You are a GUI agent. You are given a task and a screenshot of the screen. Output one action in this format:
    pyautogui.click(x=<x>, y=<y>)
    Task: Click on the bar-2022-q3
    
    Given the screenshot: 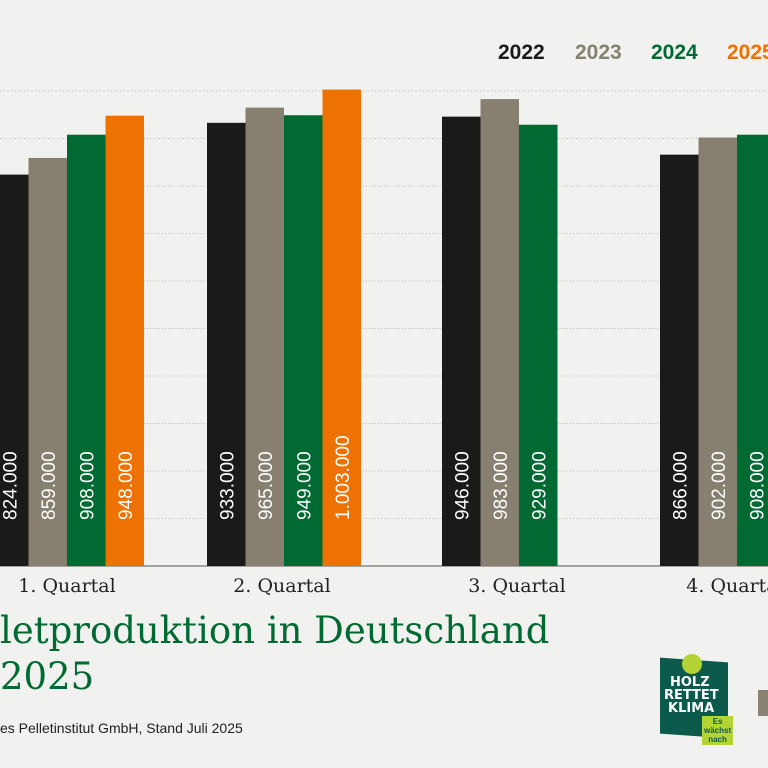 What is the action you would take?
    pyautogui.click(x=461, y=341)
    